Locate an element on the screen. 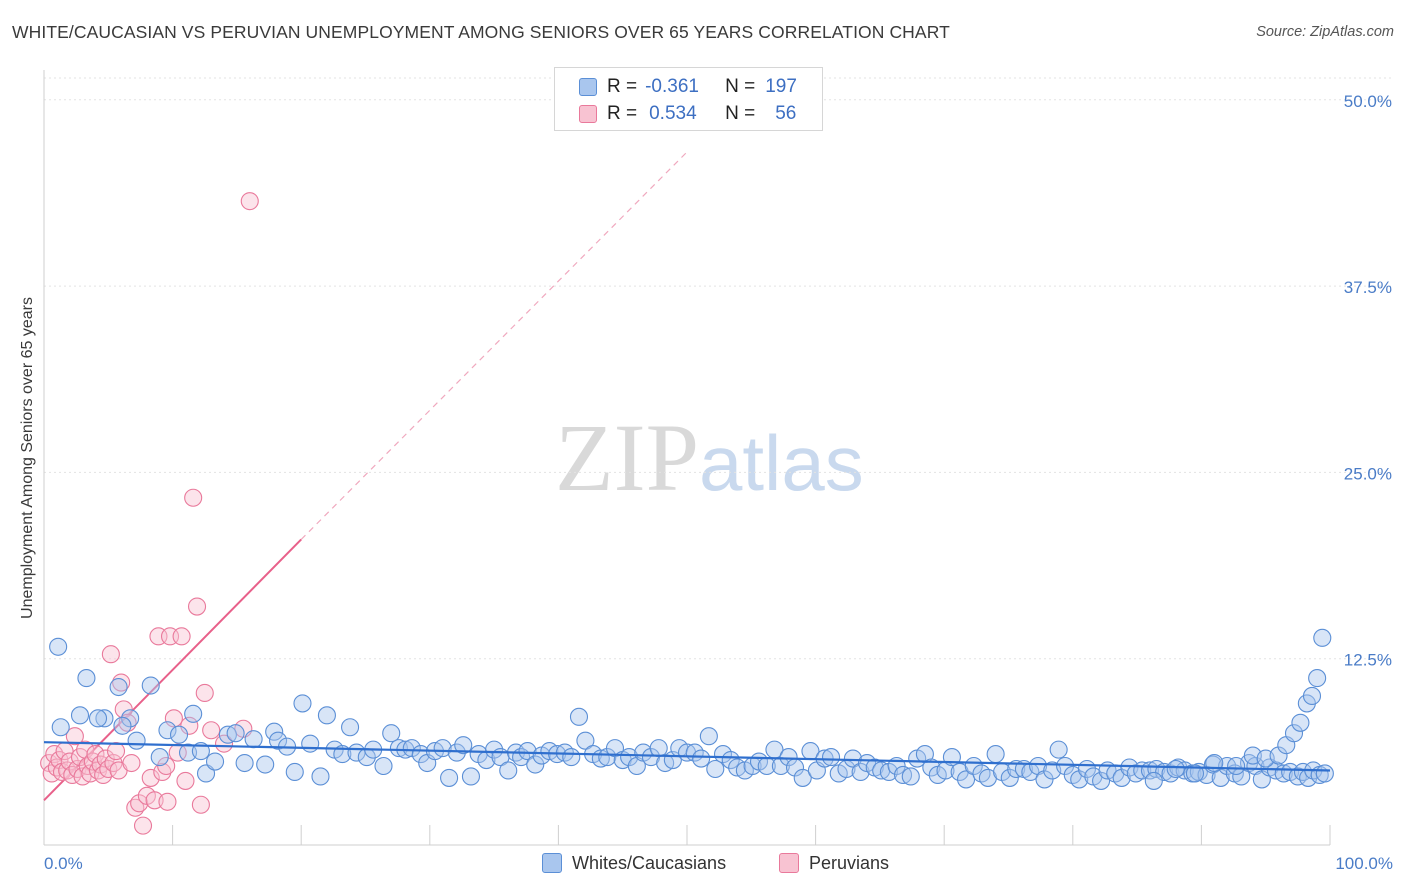 Image resolution: width=1406 pixels, height=892 pixels. peruvians-trend-extension is located at coordinates (494, 345).